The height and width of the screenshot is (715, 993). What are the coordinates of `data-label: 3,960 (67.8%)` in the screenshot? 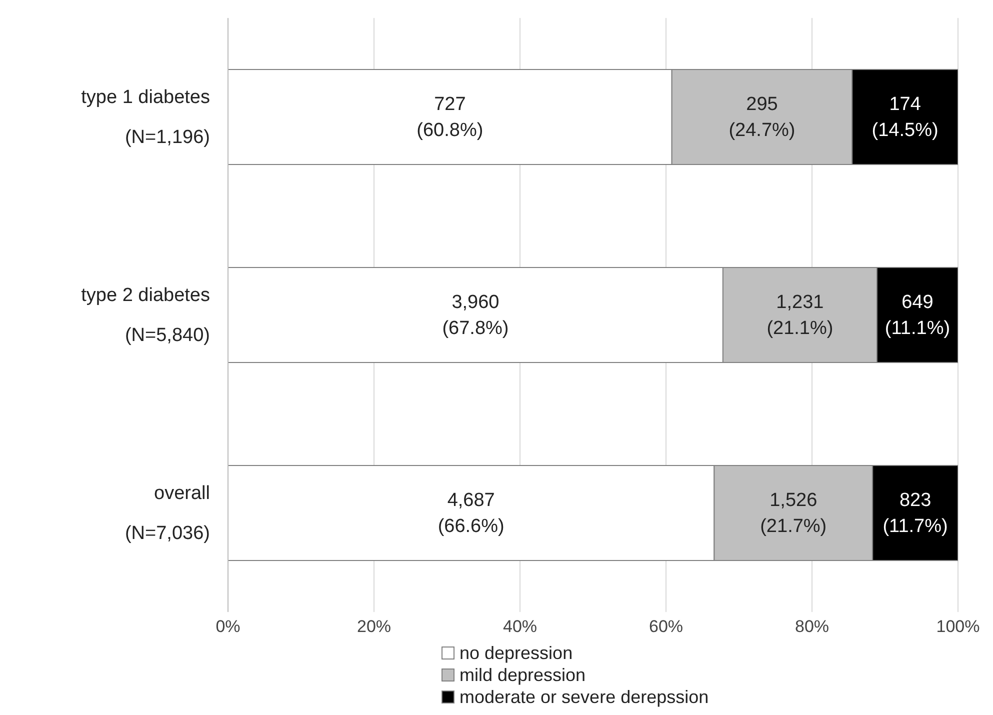 It's located at (475, 315).